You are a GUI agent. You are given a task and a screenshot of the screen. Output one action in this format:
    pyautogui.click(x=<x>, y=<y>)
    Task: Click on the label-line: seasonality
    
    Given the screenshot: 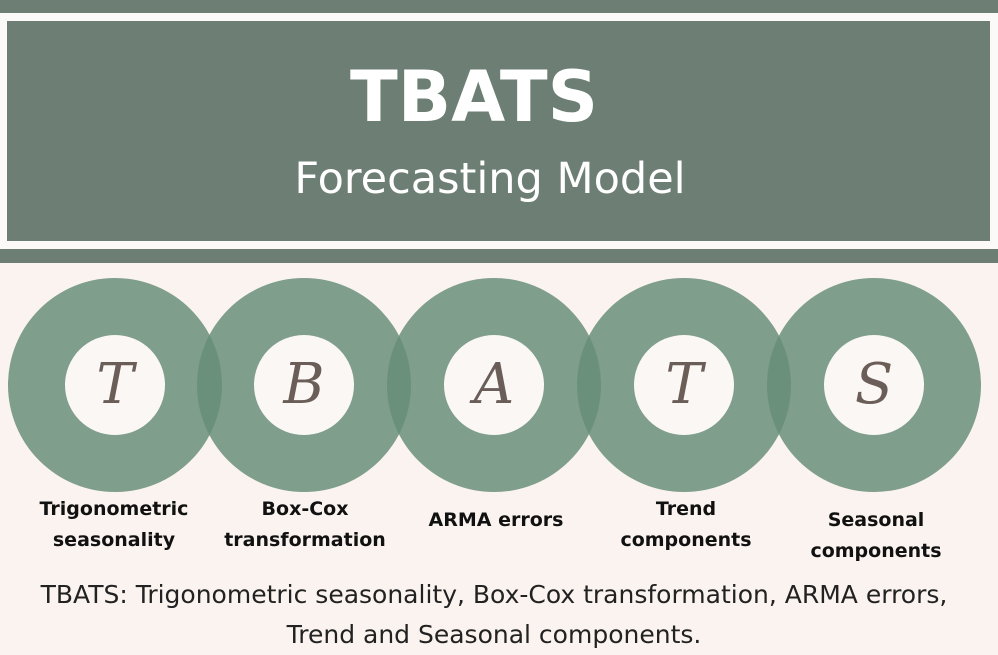 What is the action you would take?
    pyautogui.click(x=114, y=540)
    